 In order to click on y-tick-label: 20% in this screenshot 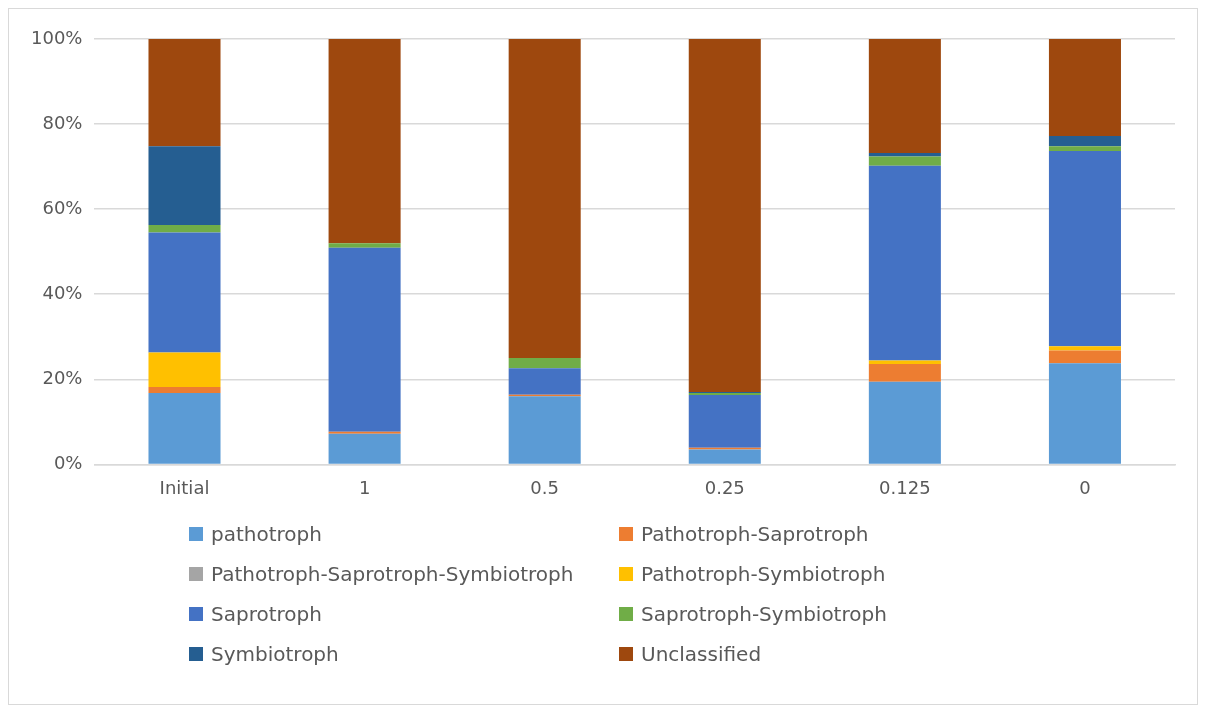, I will do `click(62, 377)`.